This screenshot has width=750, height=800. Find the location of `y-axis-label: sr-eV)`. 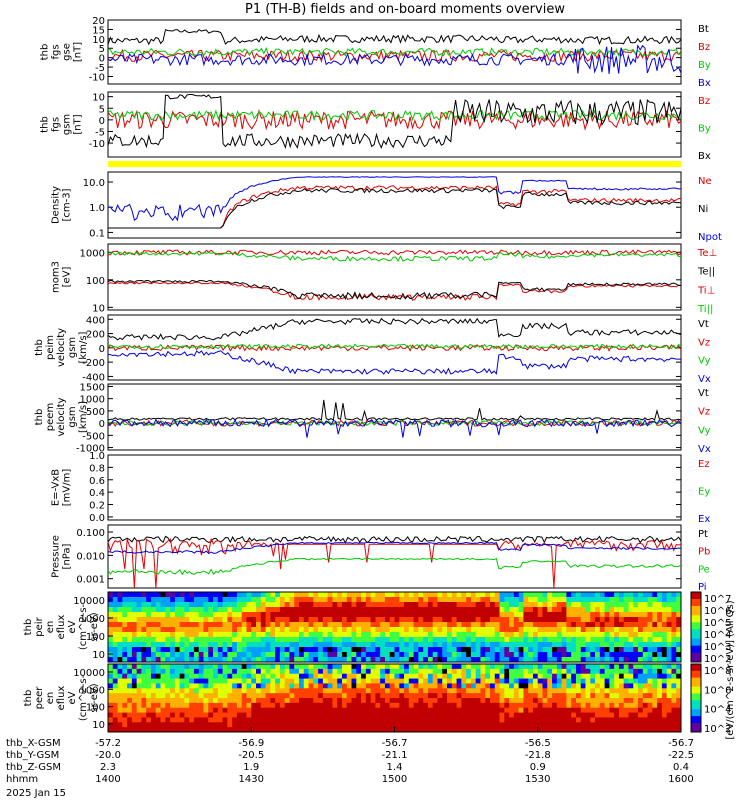

y-axis-label: sr-eV) is located at coordinates (94, 697).